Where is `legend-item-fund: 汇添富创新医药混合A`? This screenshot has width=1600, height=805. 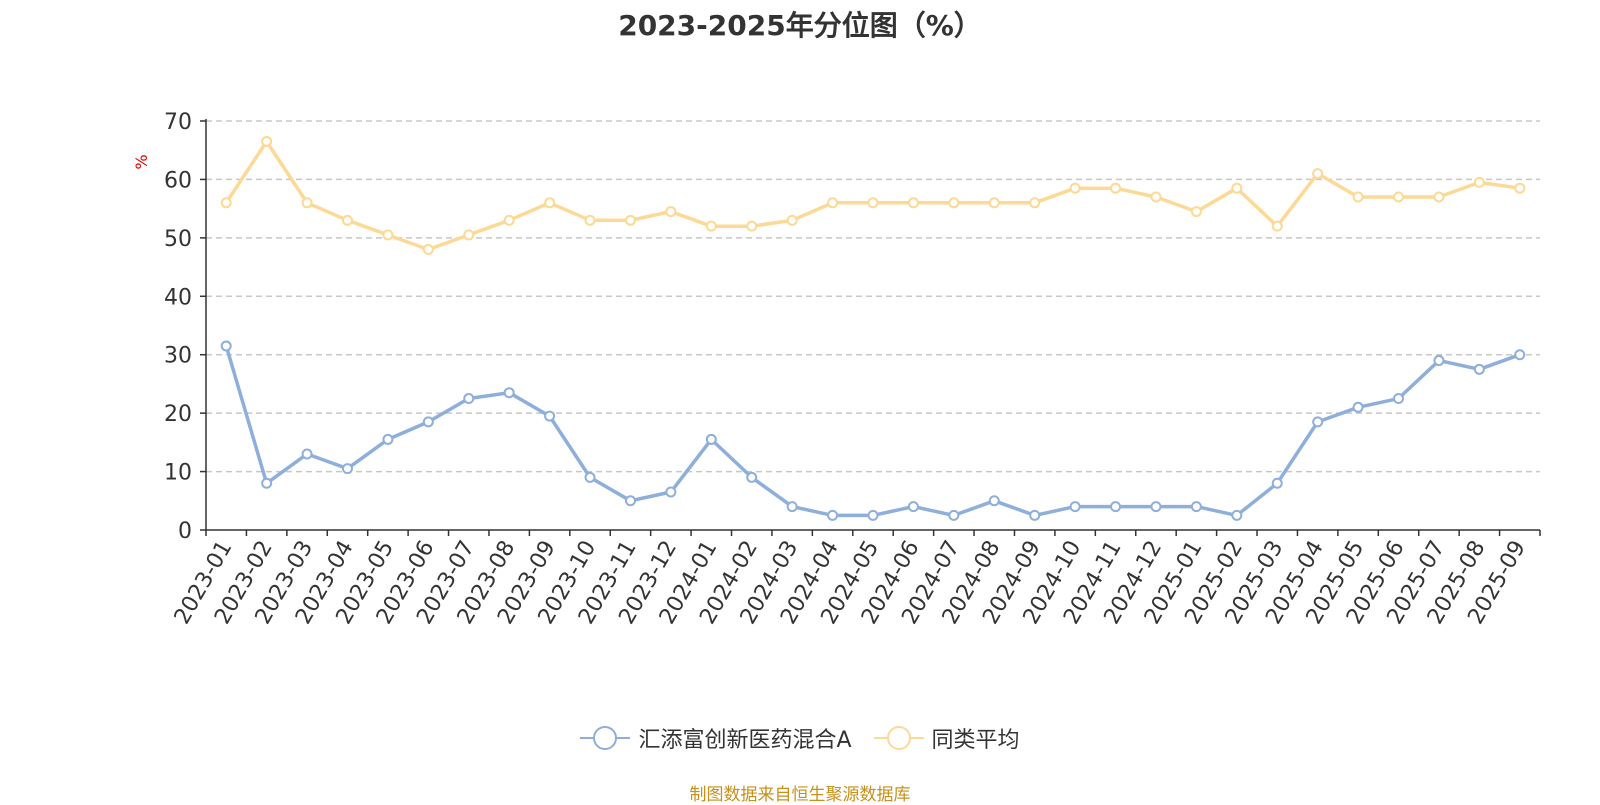
legend-item-fund: 汇添富创新医药混合A is located at coordinates (716, 738).